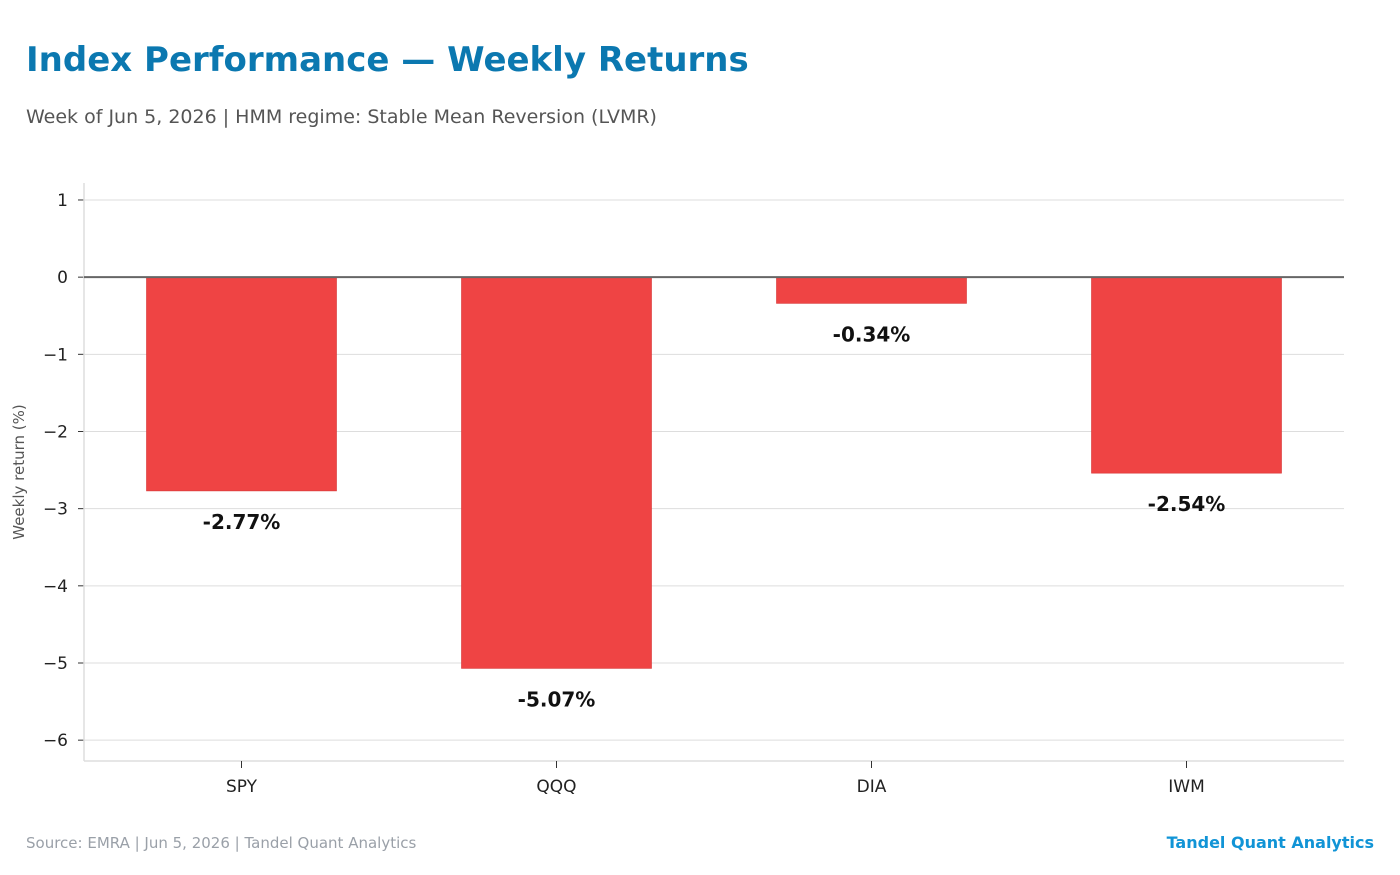 The height and width of the screenshot is (875, 1400). What do you see at coordinates (241, 384) in the screenshot?
I see `bar-spy` at bounding box center [241, 384].